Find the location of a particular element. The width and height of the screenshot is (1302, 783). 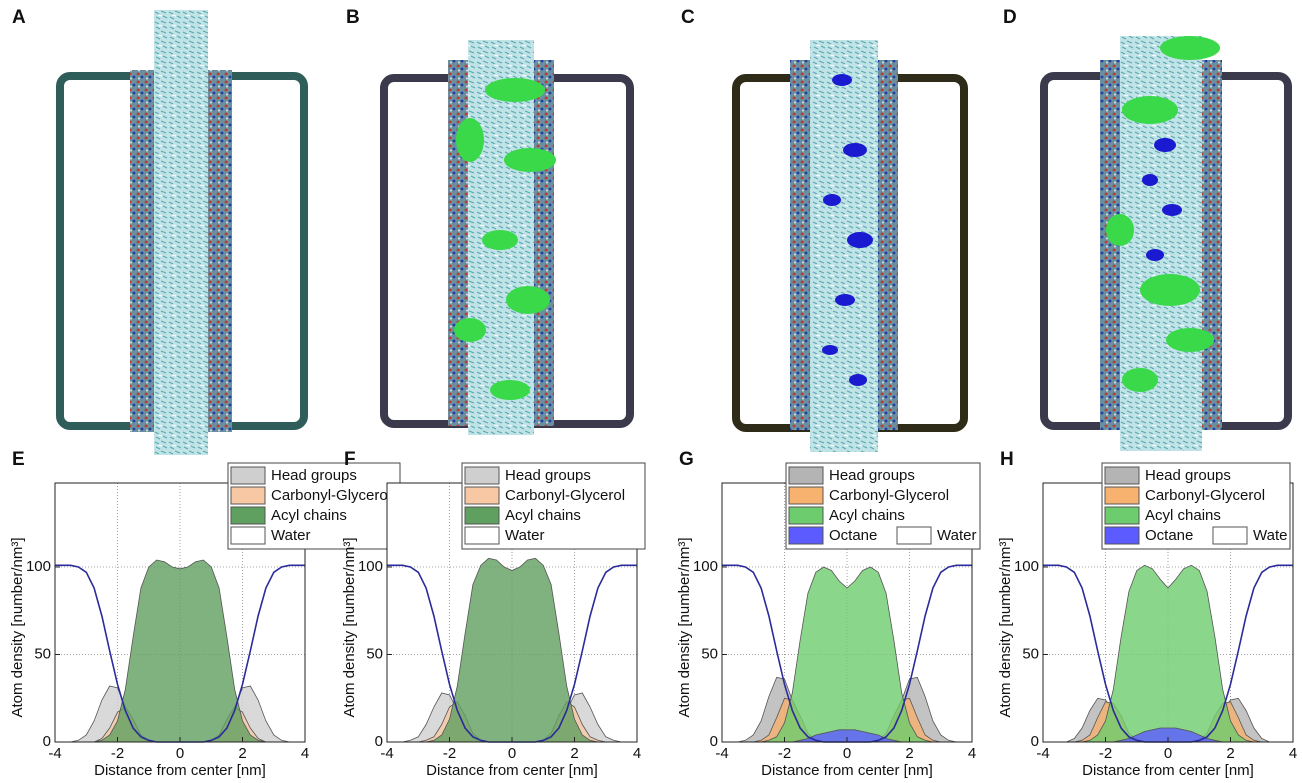

panel-label: H is located at coordinates (1007, 459).